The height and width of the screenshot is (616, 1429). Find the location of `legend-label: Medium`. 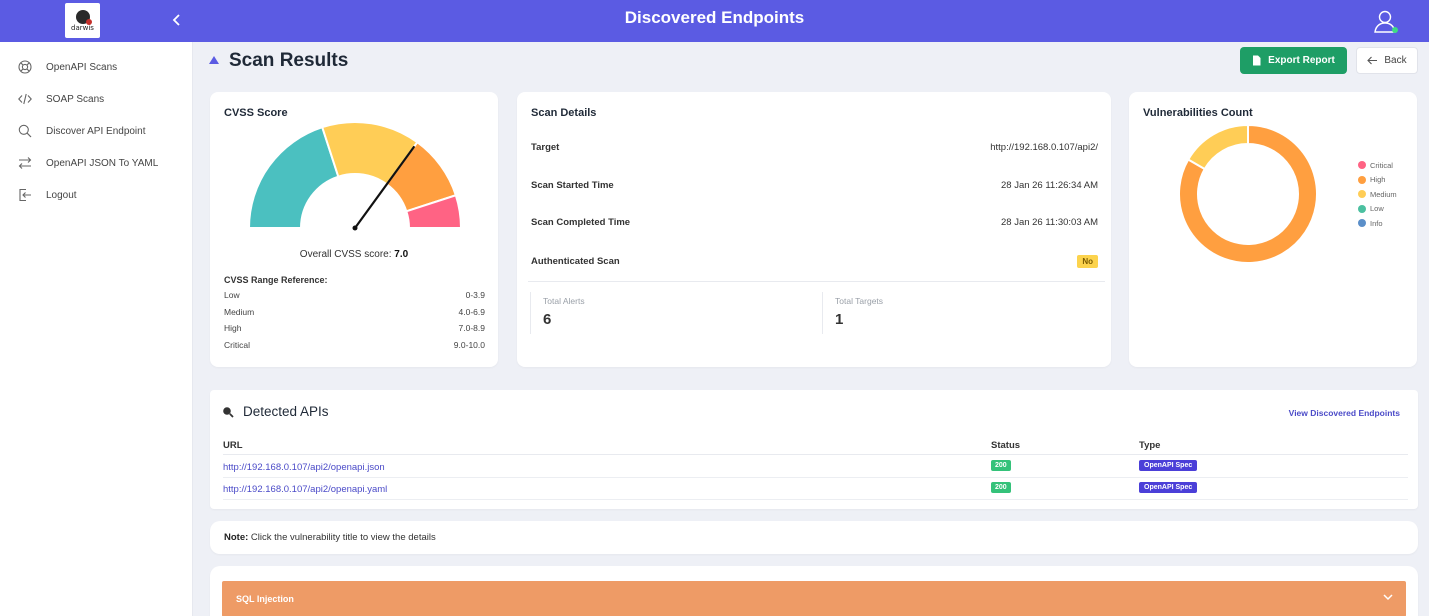

legend-label: Medium is located at coordinates (1383, 194).